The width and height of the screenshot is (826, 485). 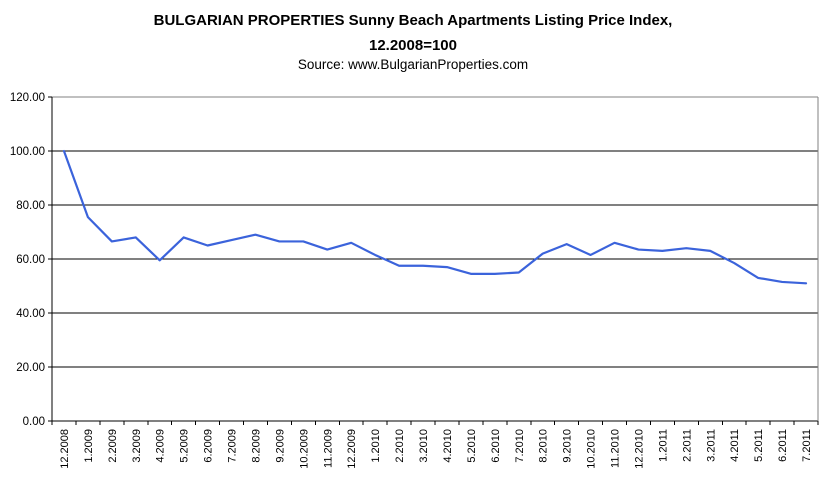 What do you see at coordinates (137, 446) in the screenshot?
I see `x-axis-label: 3.2009` at bounding box center [137, 446].